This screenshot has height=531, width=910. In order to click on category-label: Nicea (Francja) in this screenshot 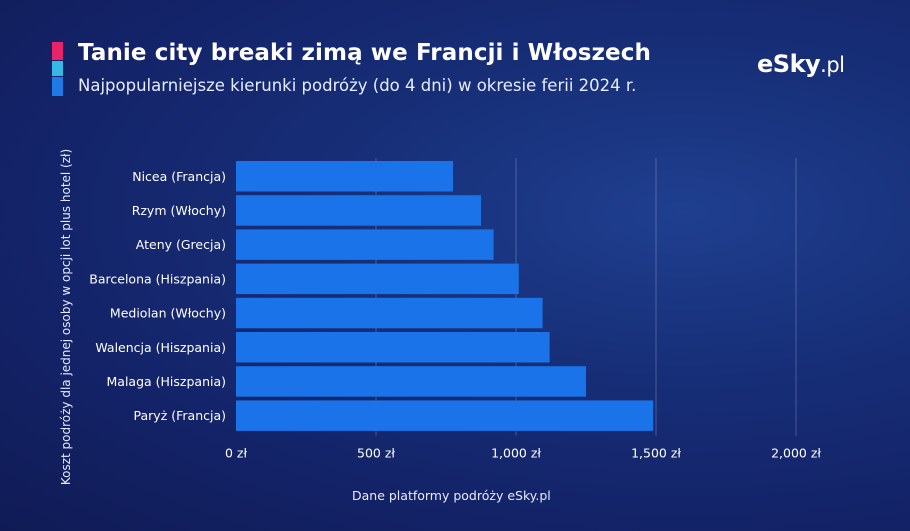, I will do `click(179, 176)`.